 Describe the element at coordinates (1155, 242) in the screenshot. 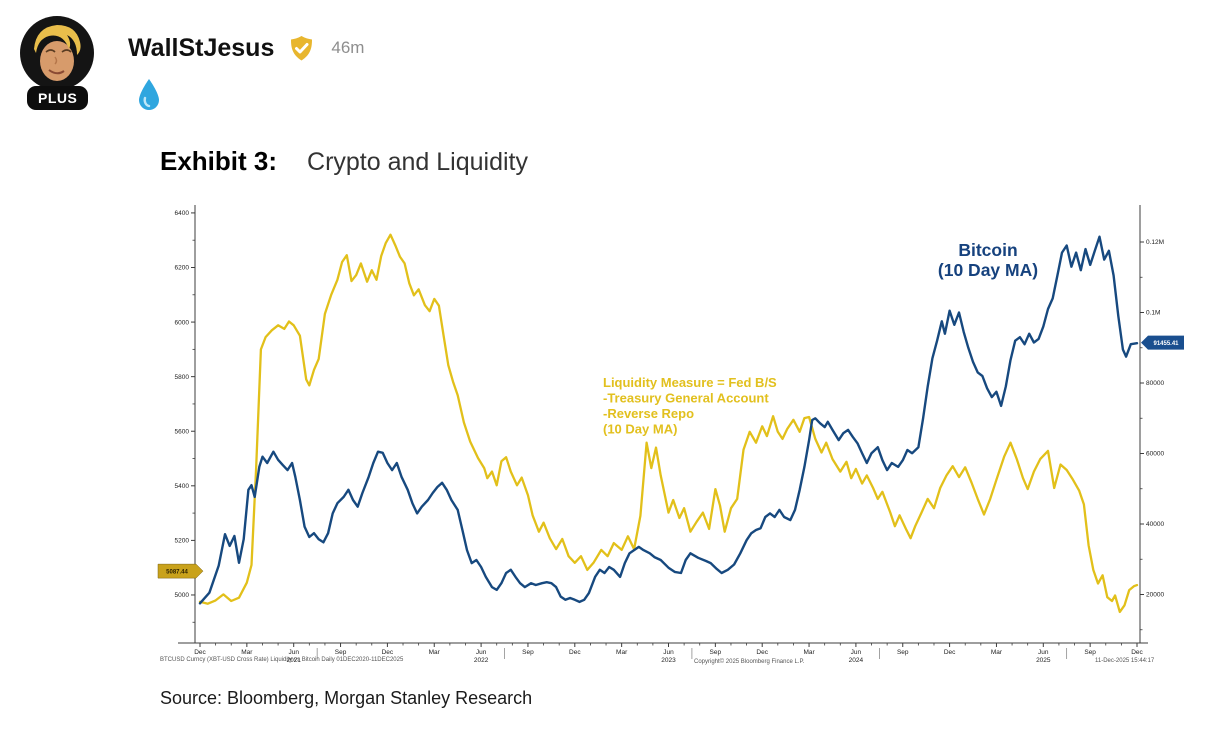

I see `svg-text: 0.12M` at that location.